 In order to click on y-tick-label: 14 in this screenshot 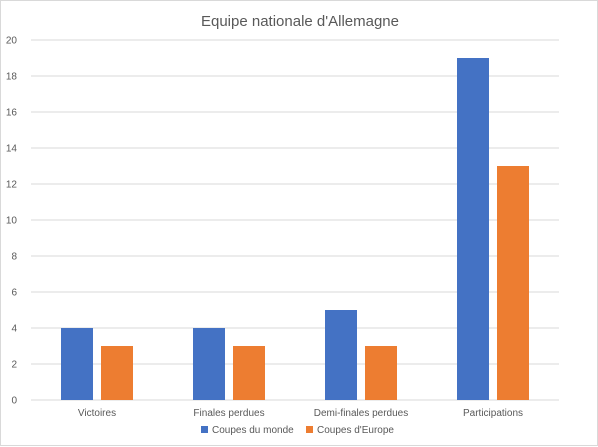, I will do `click(12, 149)`.